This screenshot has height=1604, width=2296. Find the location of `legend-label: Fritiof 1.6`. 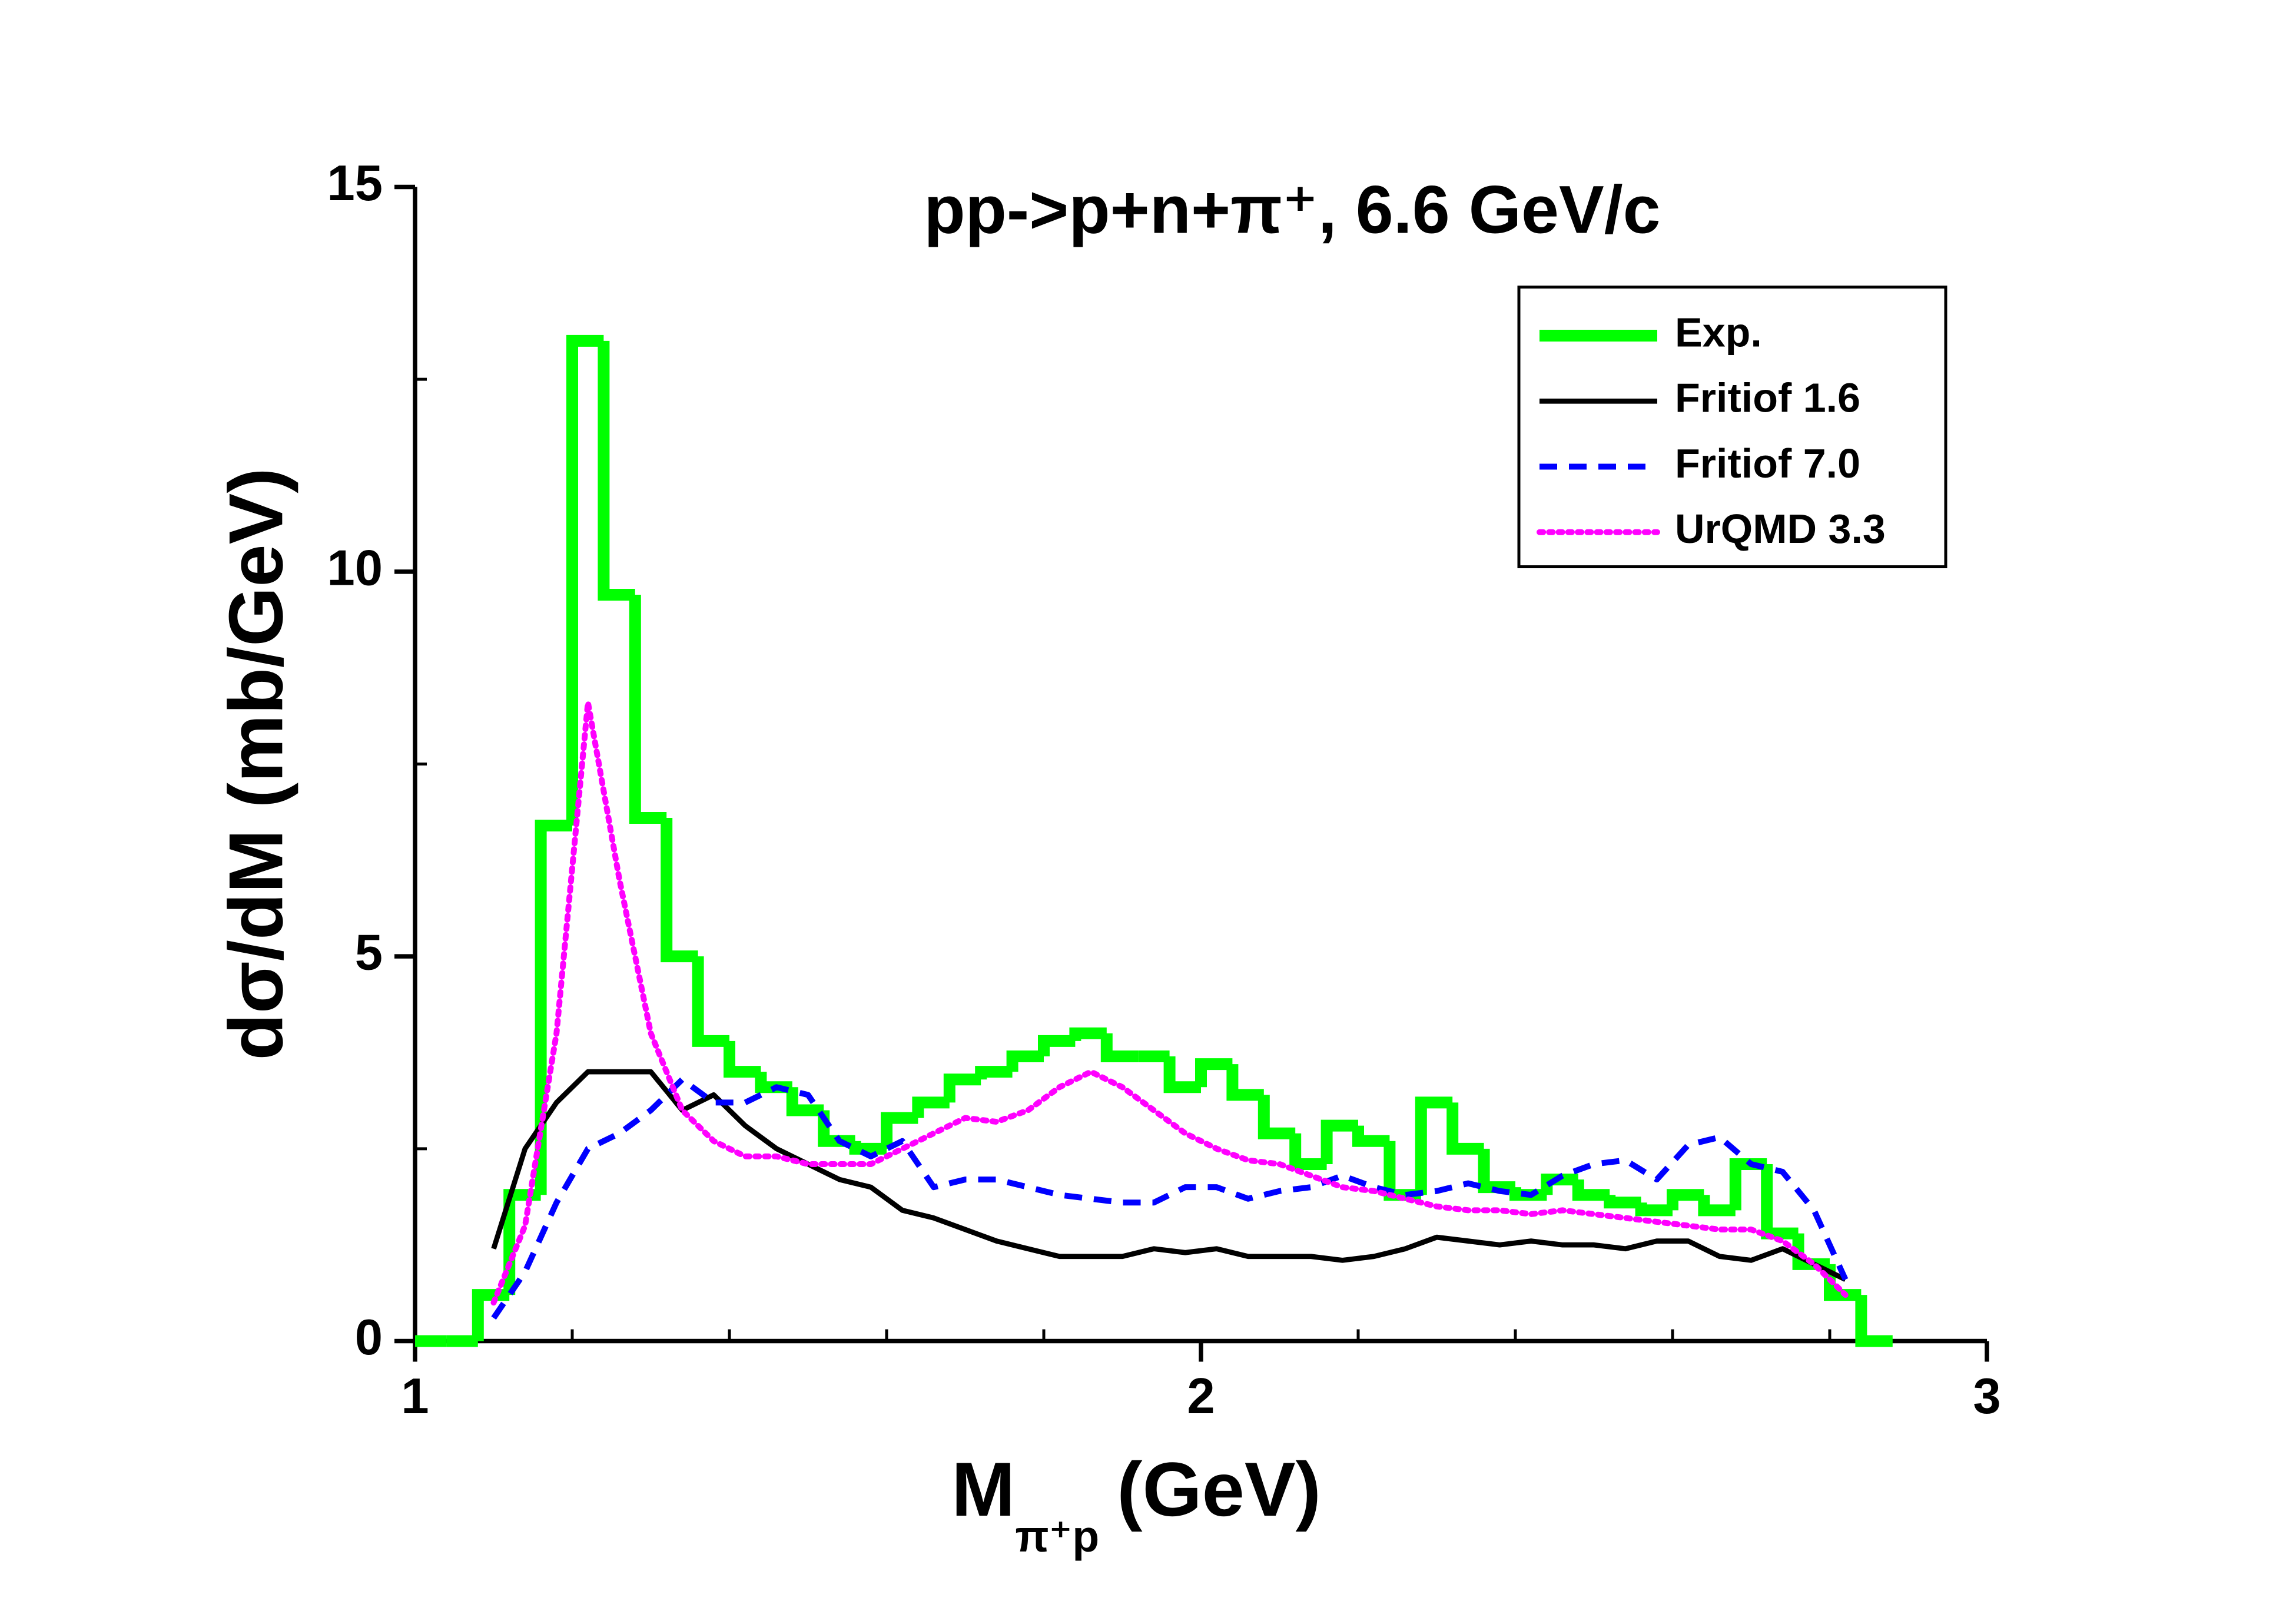

legend-label: Fritiof 1.6 is located at coordinates (1767, 398).